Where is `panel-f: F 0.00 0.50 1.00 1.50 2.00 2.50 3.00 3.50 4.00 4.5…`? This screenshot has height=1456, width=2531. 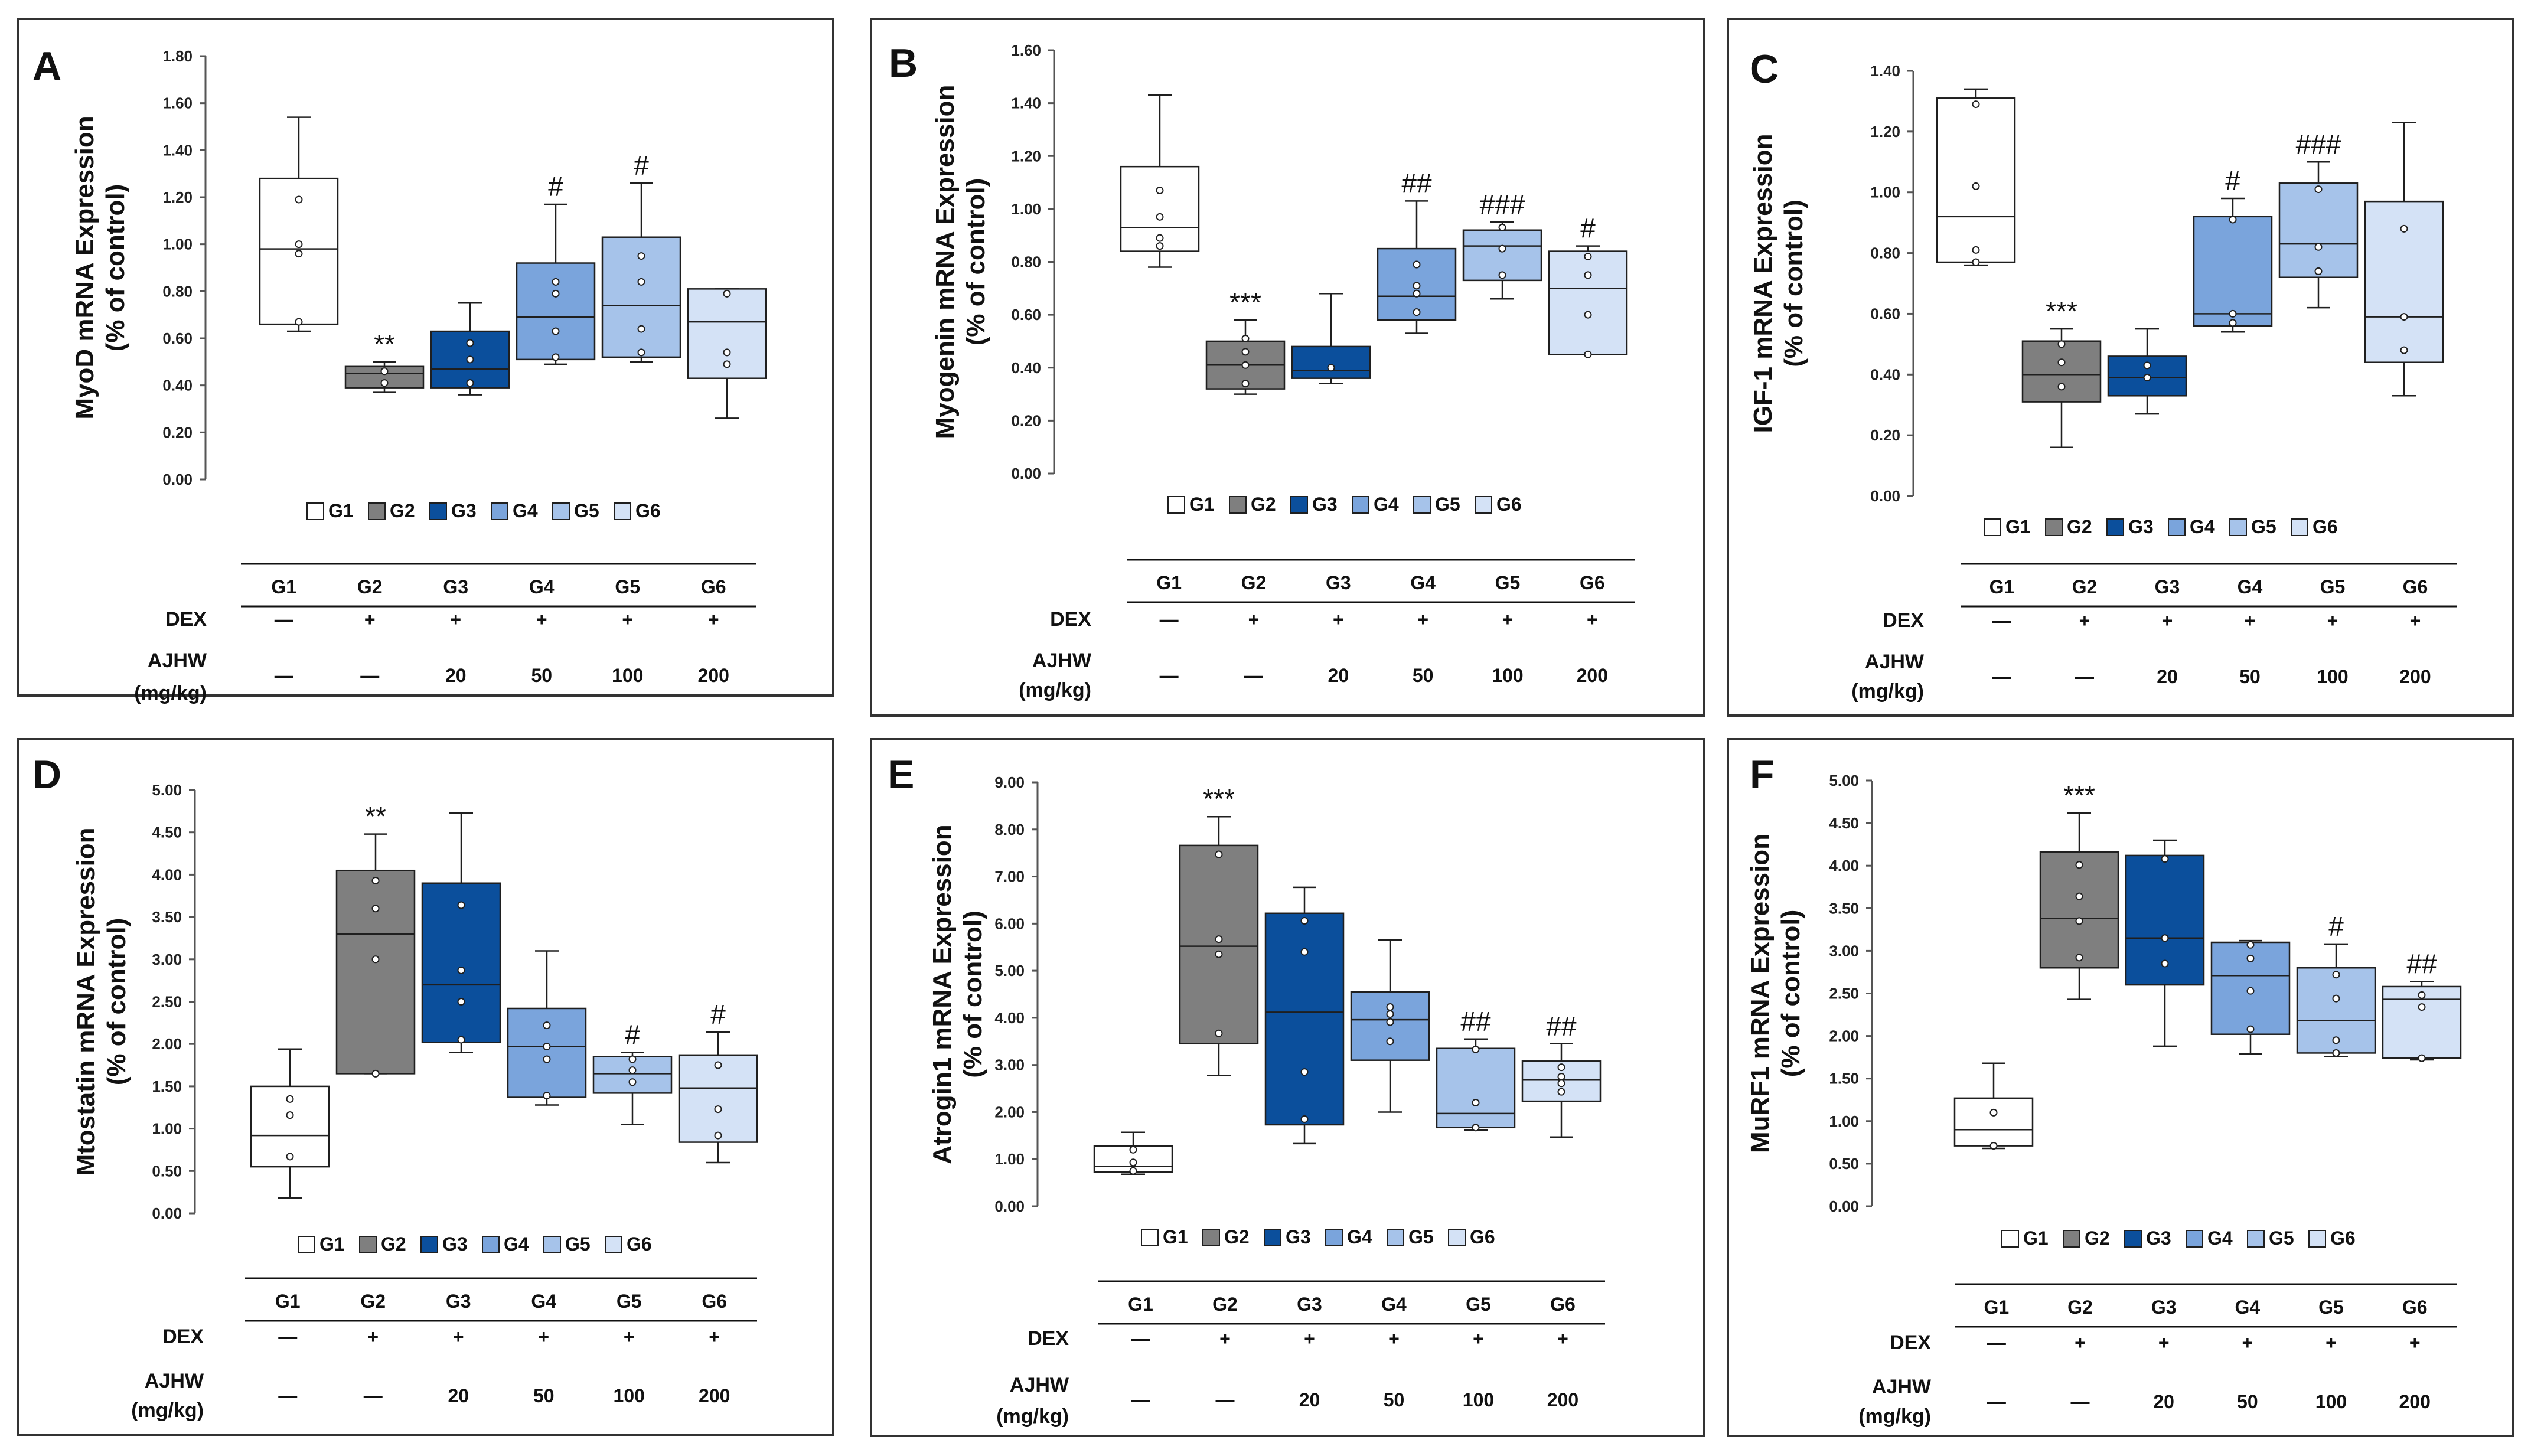
panel-f: F 0.00 0.50 1.00 1.50 2.00 2.50 3.00 3.50 4.00 4.5… is located at coordinates (2120, 1087).